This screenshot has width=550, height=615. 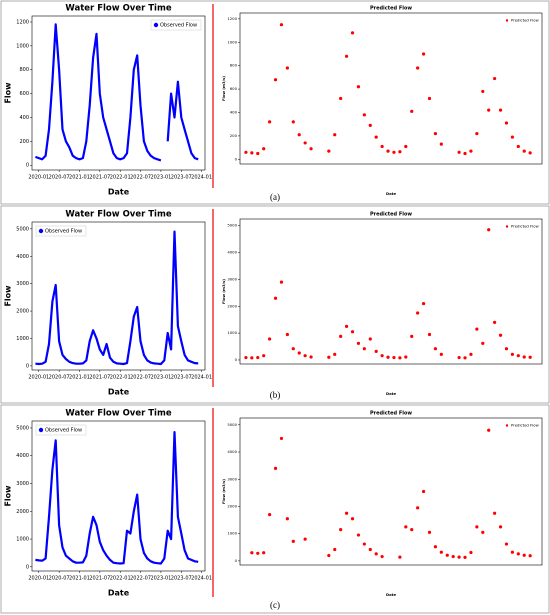 What do you see at coordinates (275, 197) in the screenshot?
I see `caption: (a)` at bounding box center [275, 197].